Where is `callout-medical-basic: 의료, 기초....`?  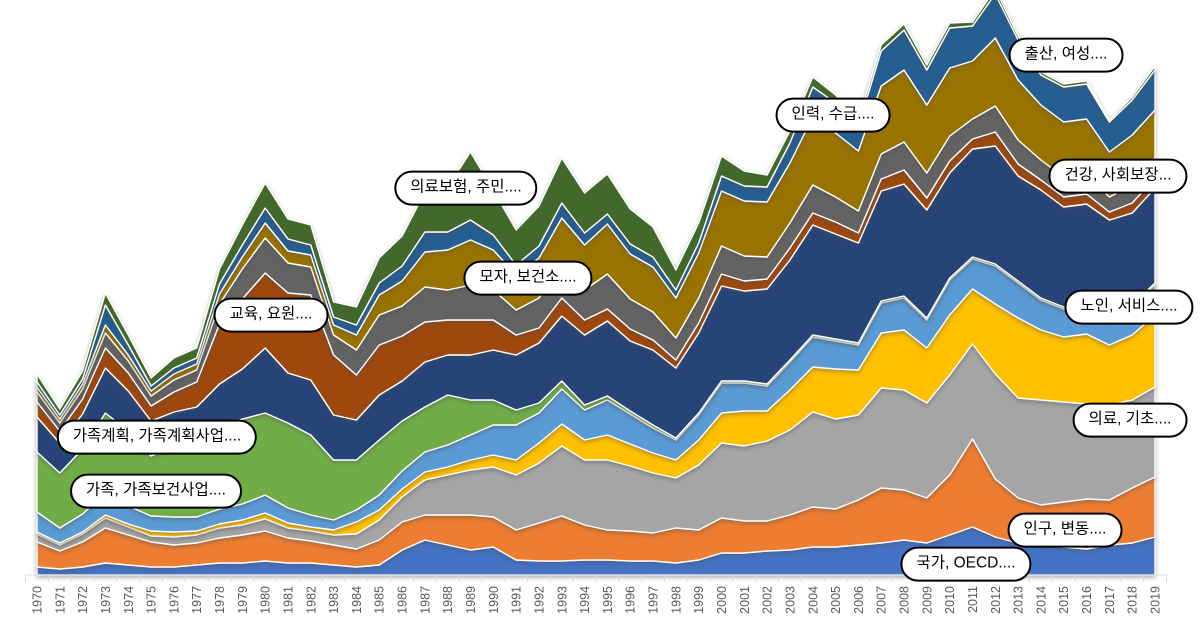 callout-medical-basic: 의료, 기초.... is located at coordinates (1130, 420).